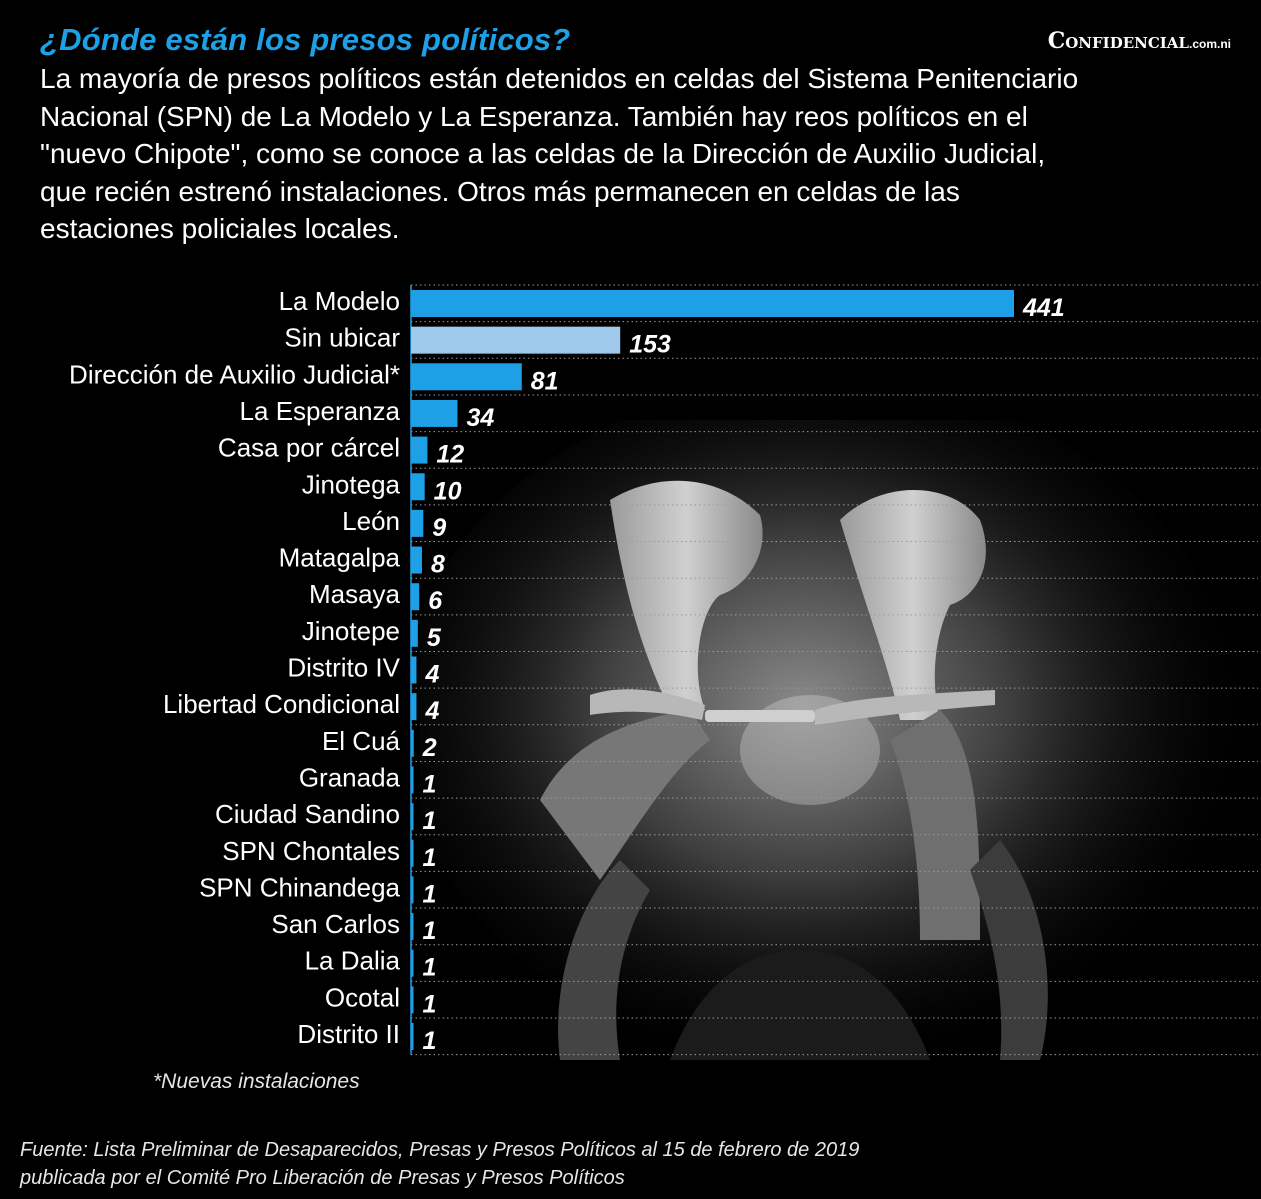  I want to click on category-label: SPN Chinandega, so click(299, 887).